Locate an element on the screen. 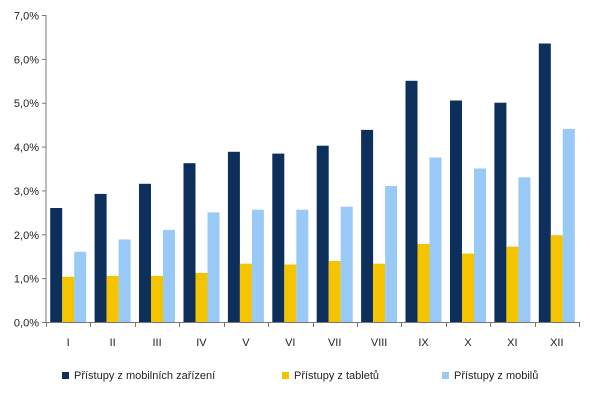 The width and height of the screenshot is (590, 400). x-axis: I II III IV V VI VII VIII IX X XI XII is located at coordinates (313, 335).